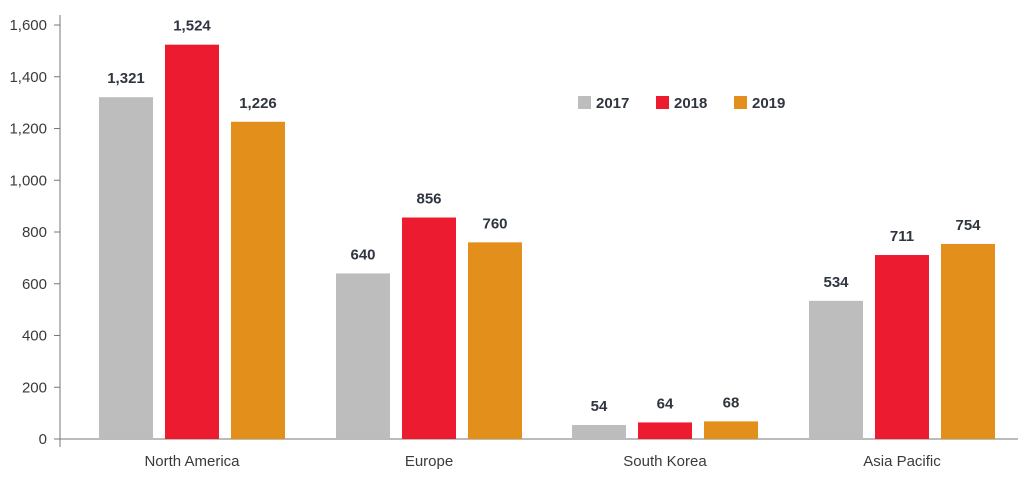 This screenshot has width=1024, height=479. I want to click on data-label-2019: 1,226, so click(258, 103).